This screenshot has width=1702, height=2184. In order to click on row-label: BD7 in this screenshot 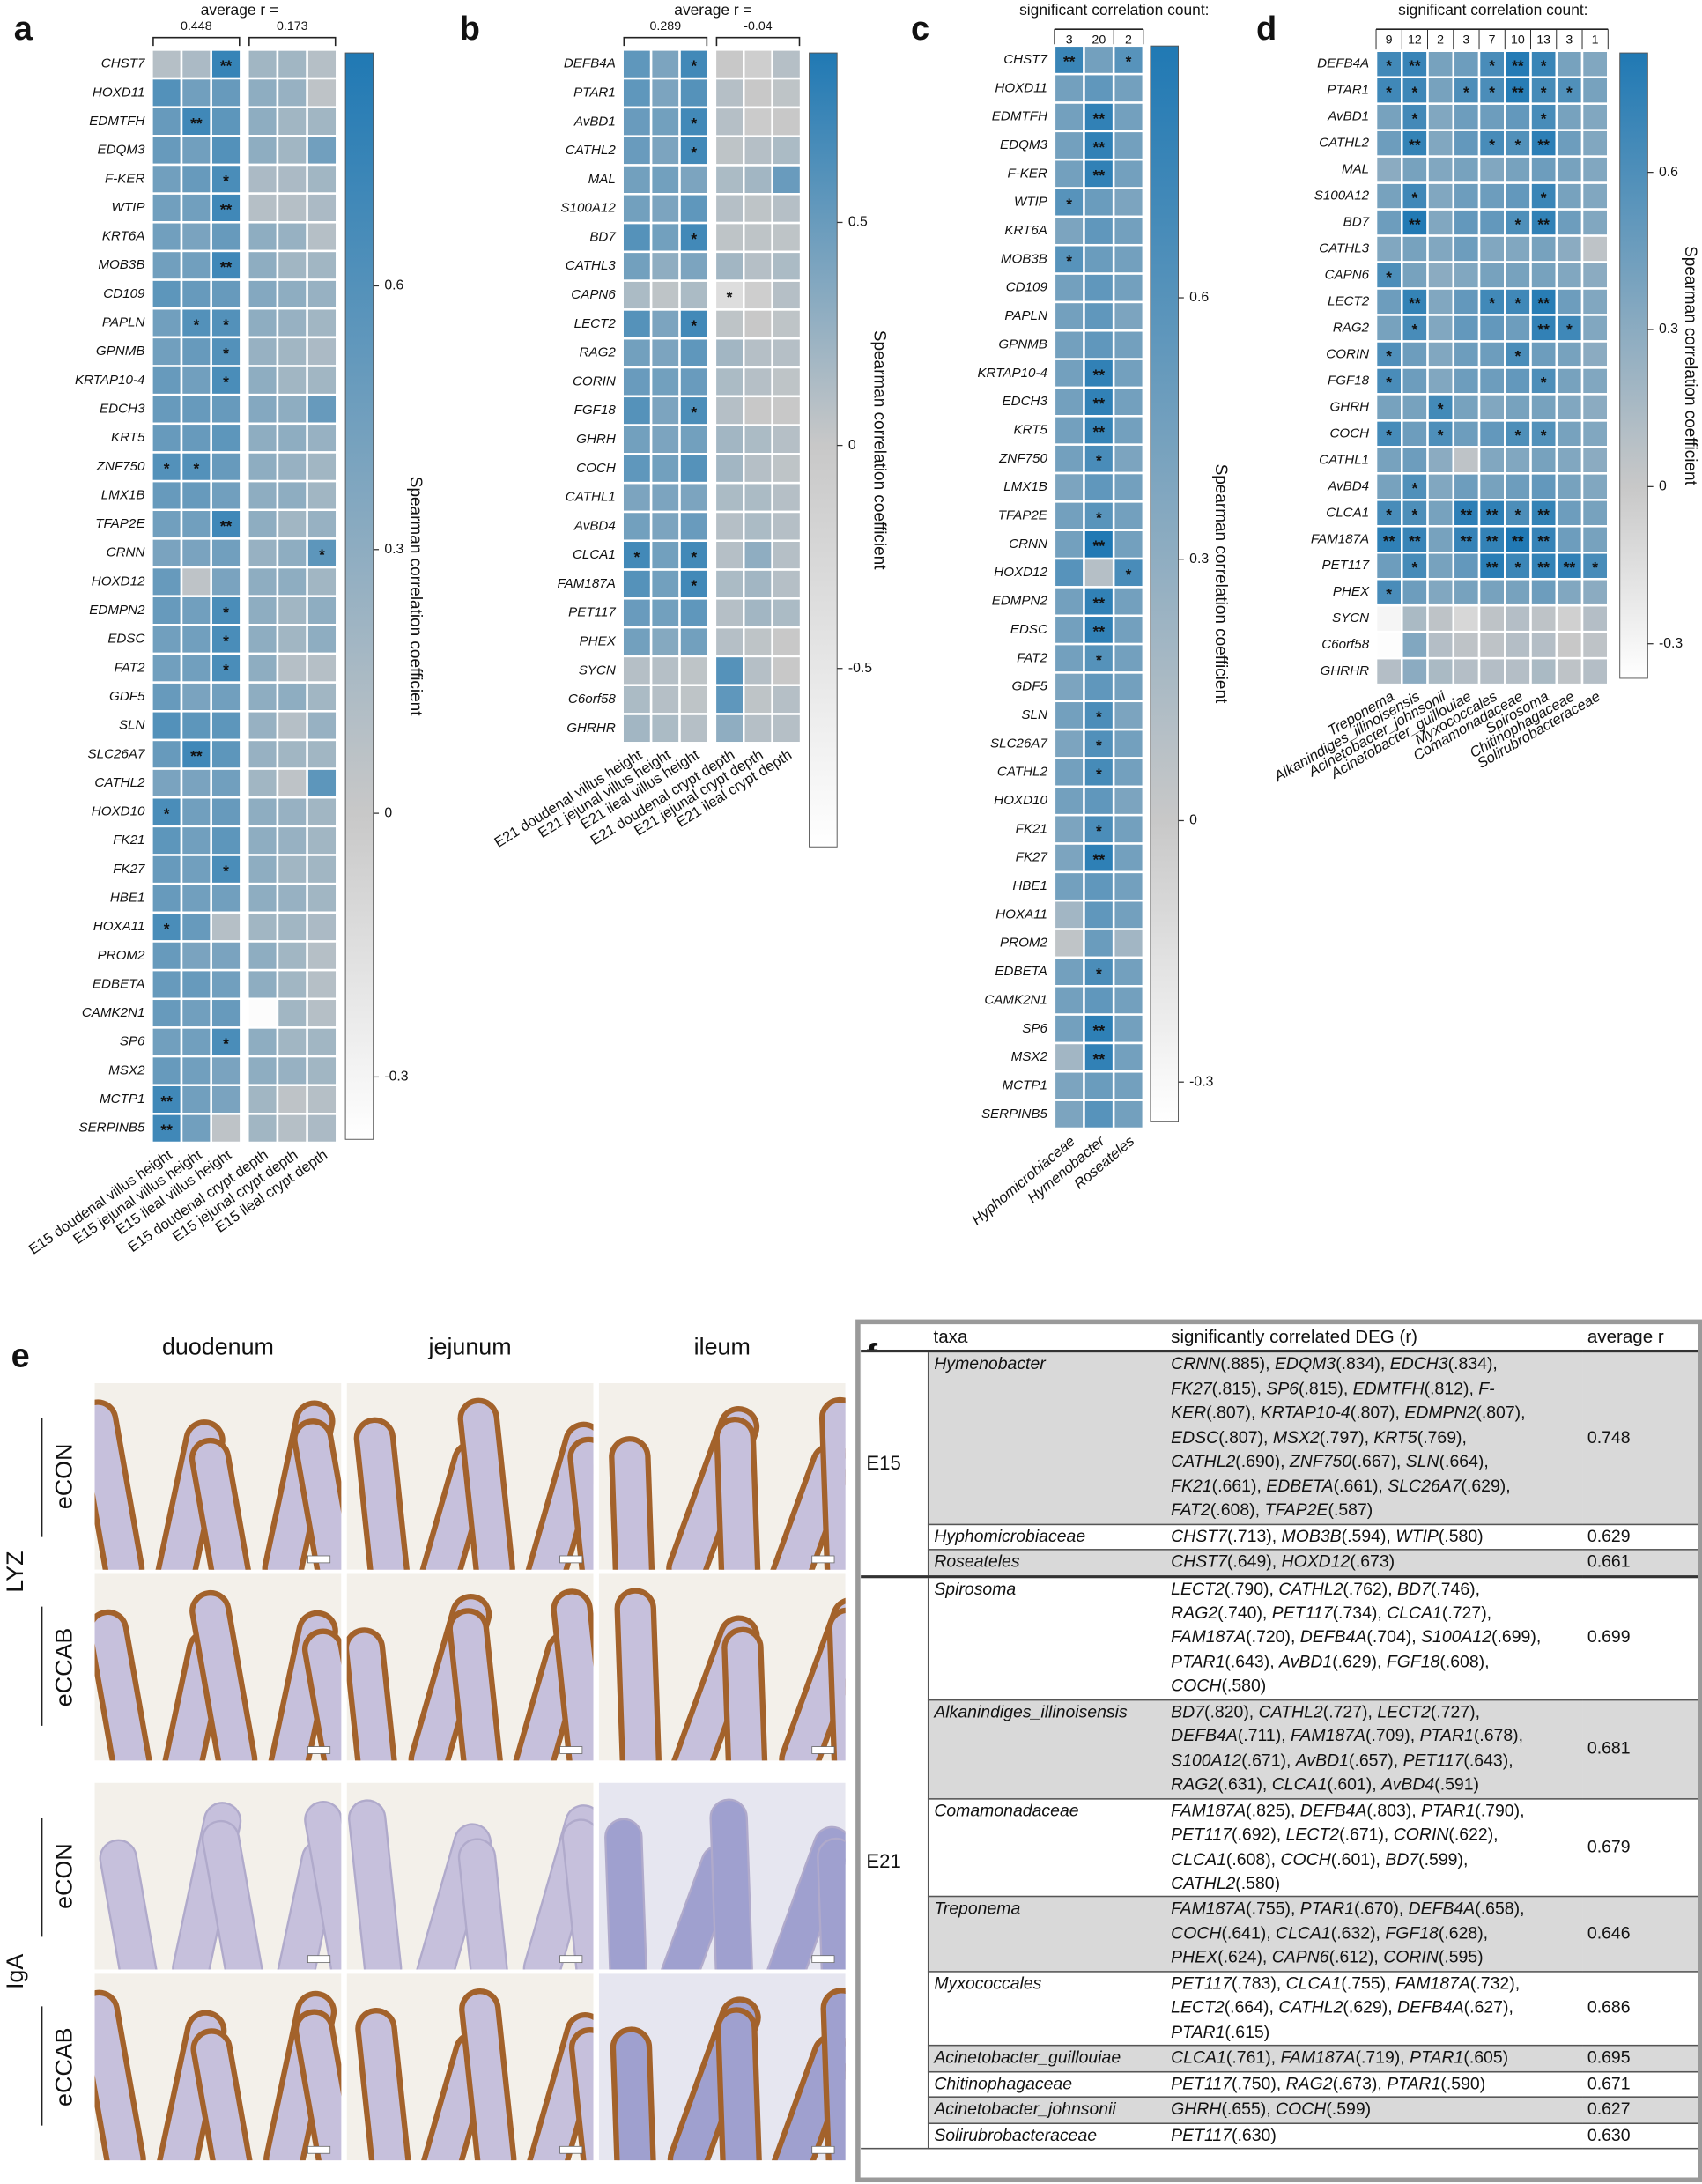, I will do `click(1356, 222)`.